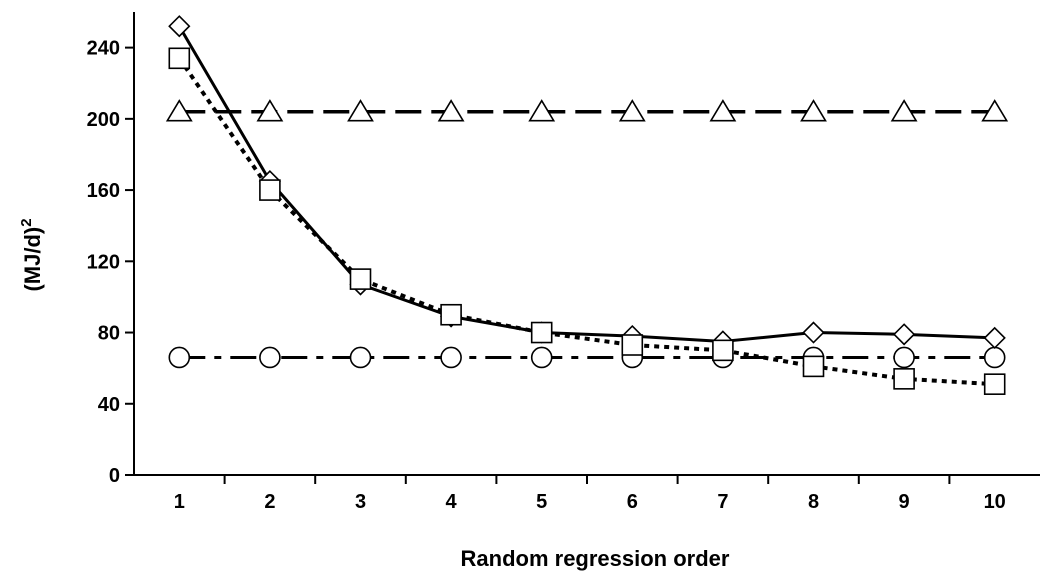 The width and height of the screenshot is (1061, 576). What do you see at coordinates (360, 502) in the screenshot?
I see `x-tick-label: 3` at bounding box center [360, 502].